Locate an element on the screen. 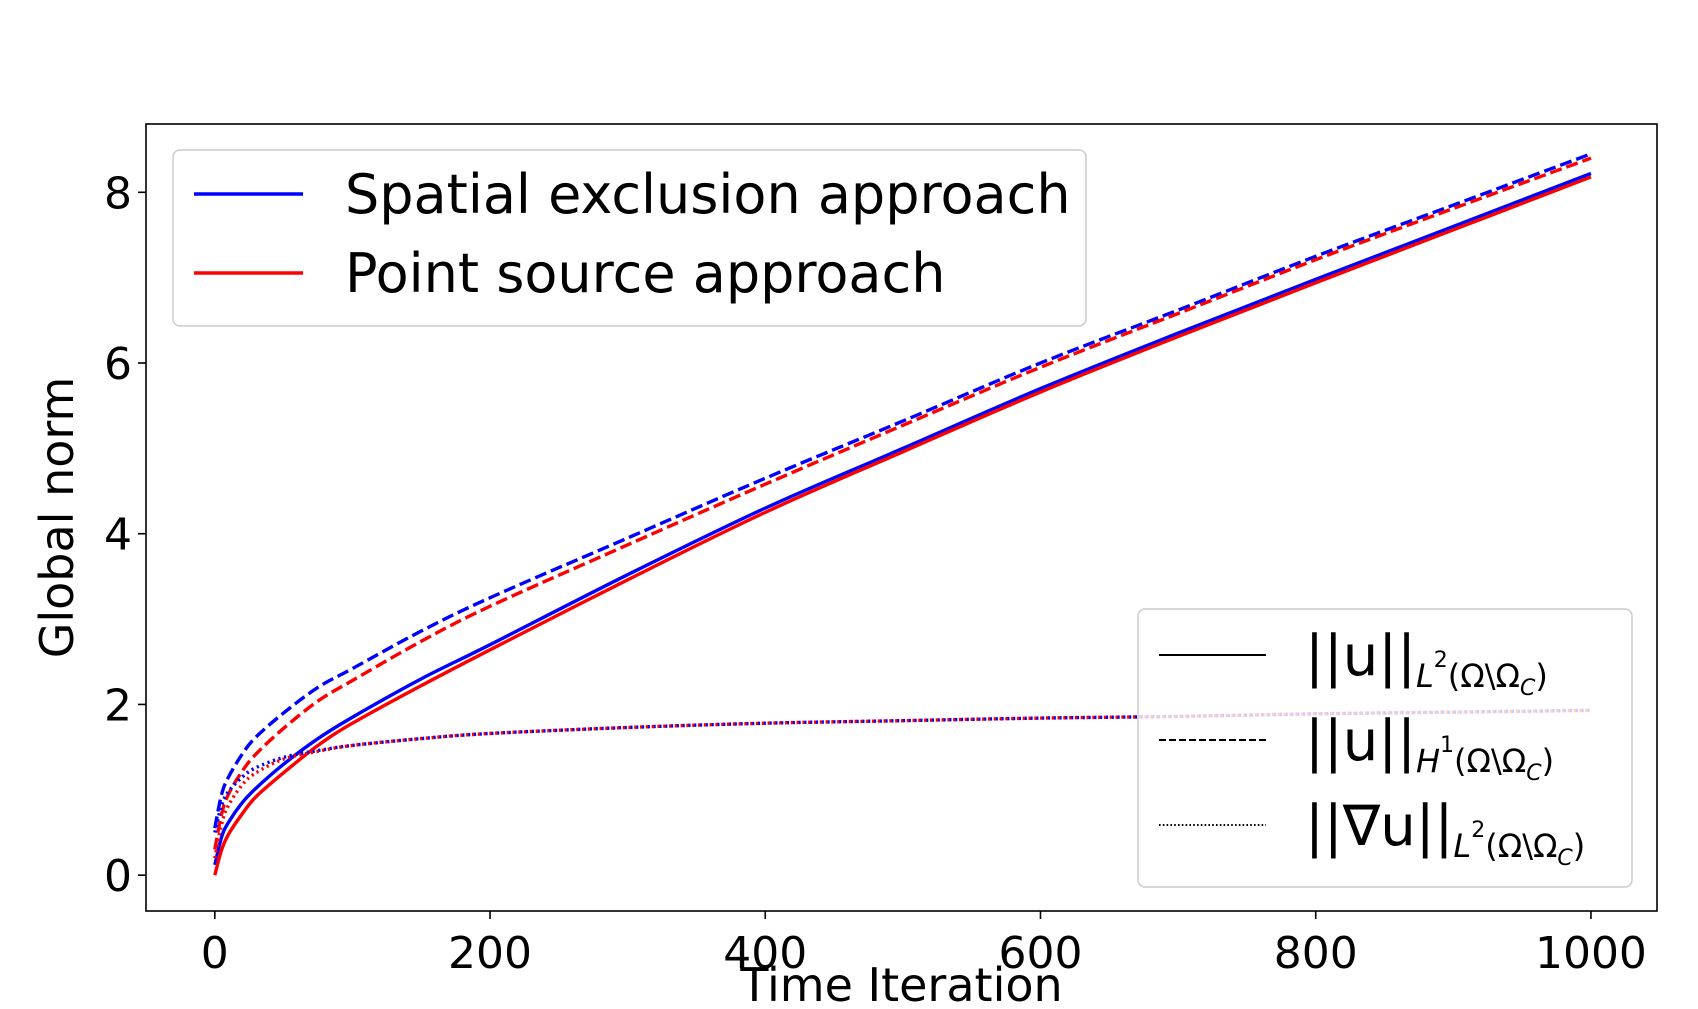  y-tick-label: 6 is located at coordinates (118, 364).